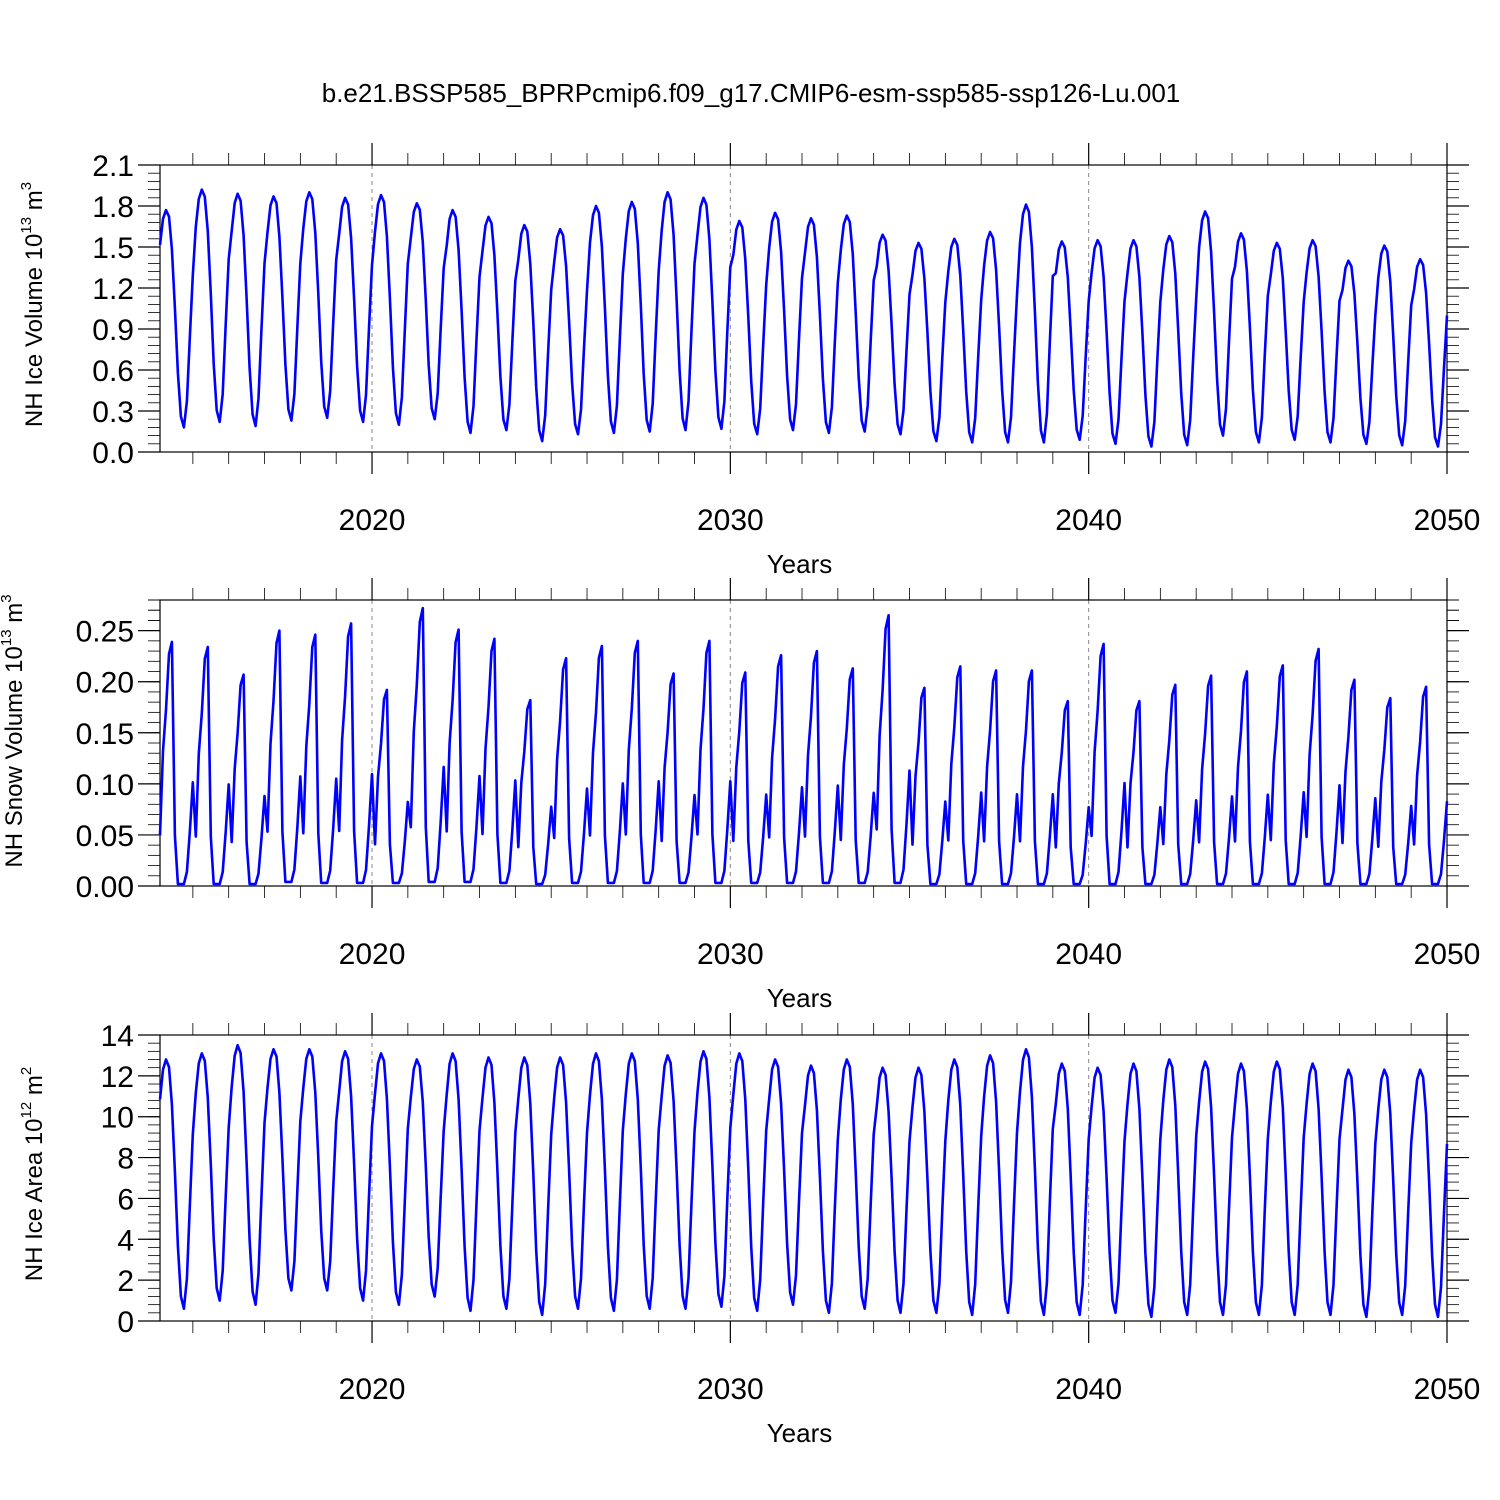  I want to click on y-axis-label: NH Snow Volume 1013 m3, so click(14, 730).